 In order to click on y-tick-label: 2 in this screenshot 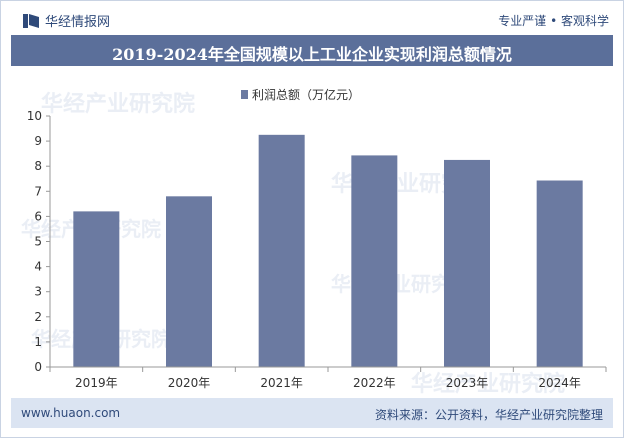, I will do `click(38, 317)`.